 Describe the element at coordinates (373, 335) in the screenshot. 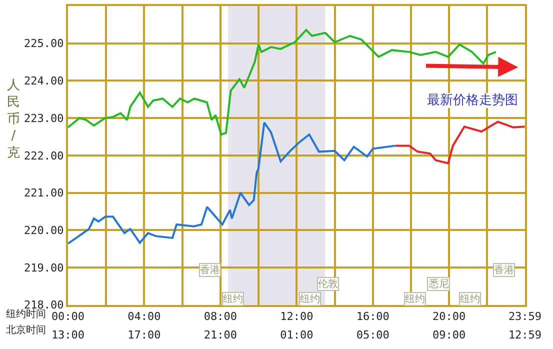

I see `x2-tick-label: 05:00` at that location.